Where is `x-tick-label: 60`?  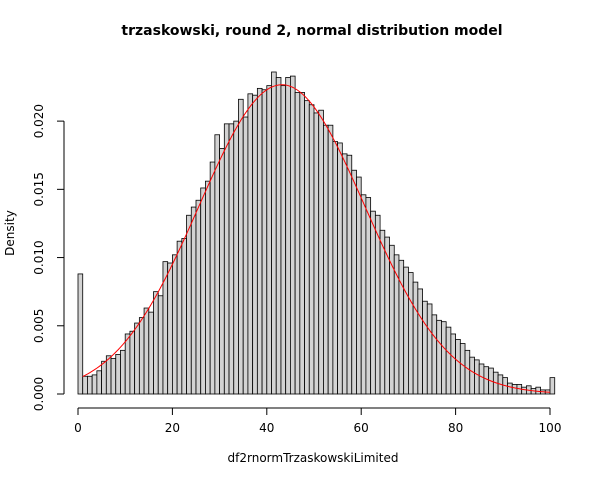 x-tick-label: 60 is located at coordinates (361, 428).